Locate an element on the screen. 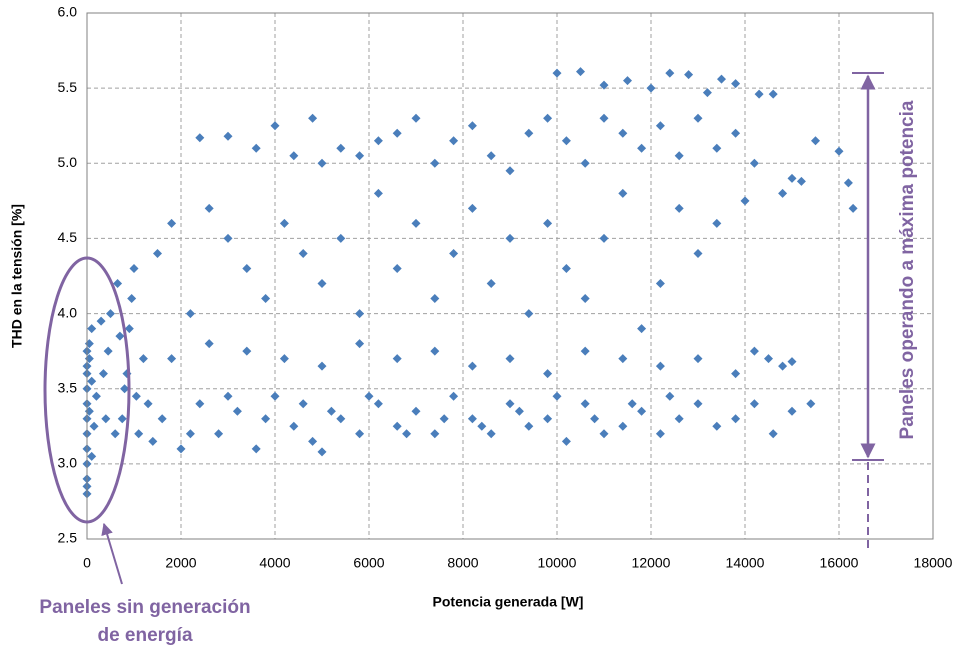 This screenshot has height=655, width=959. x-tick-label: 8000 is located at coordinates (462, 563).